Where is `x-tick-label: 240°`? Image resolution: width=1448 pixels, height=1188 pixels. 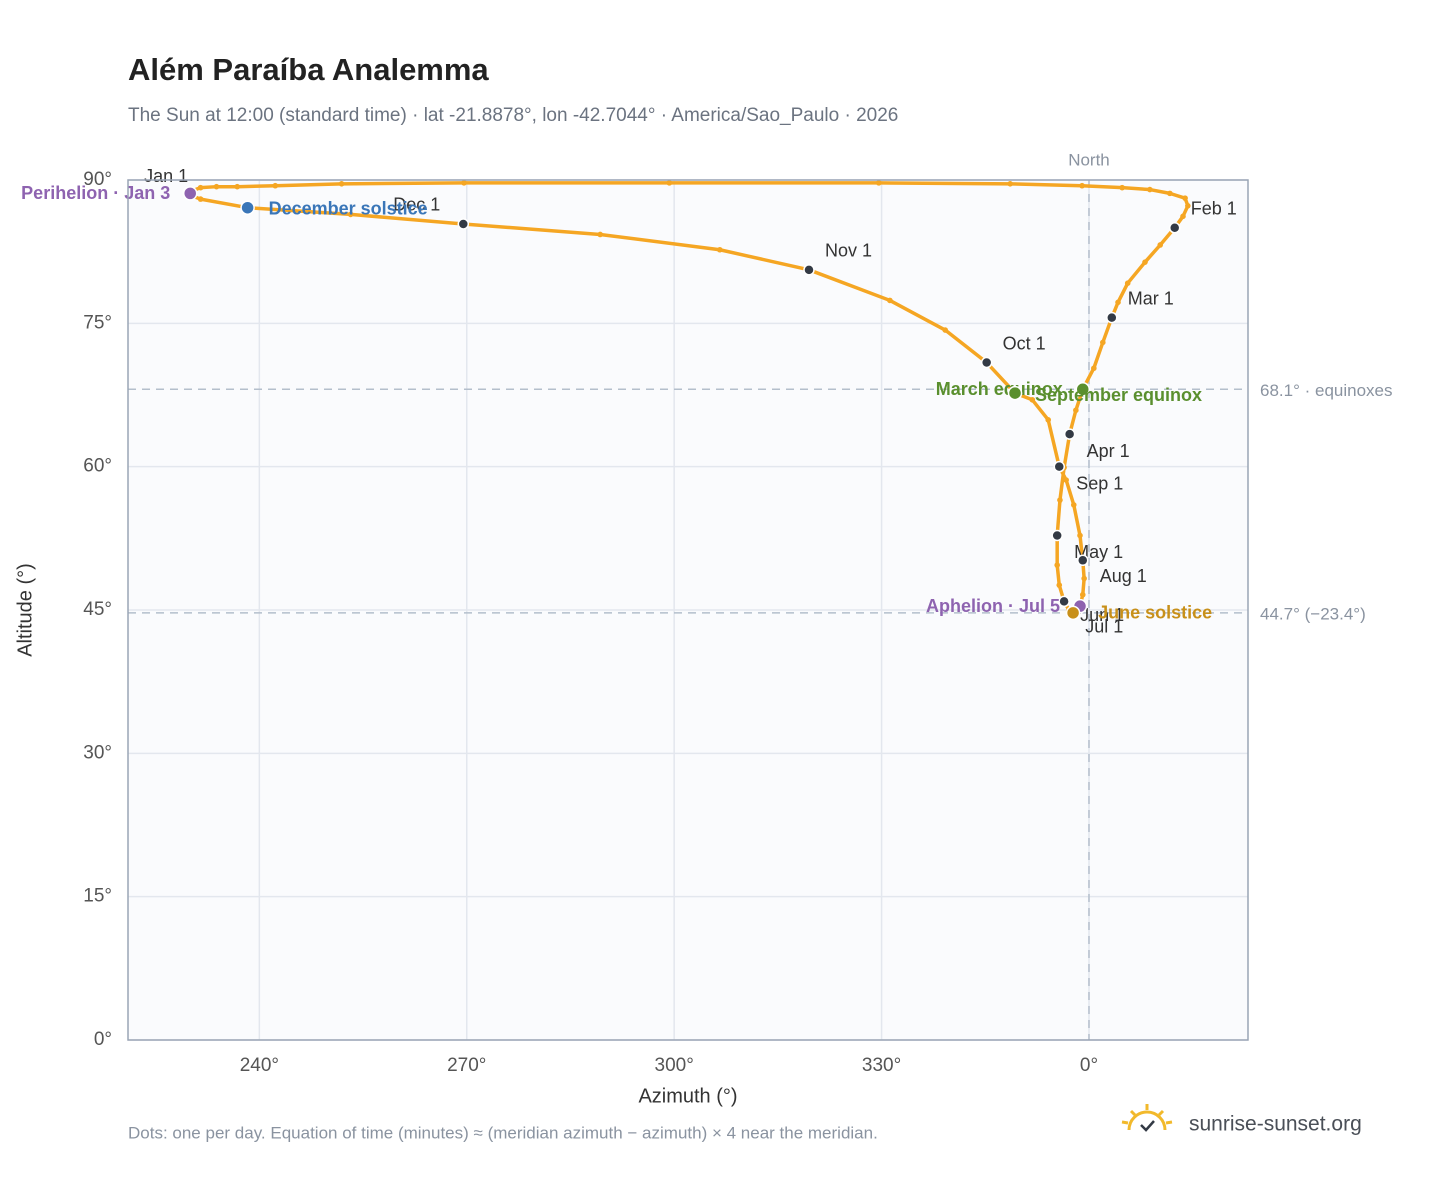 x-tick-label: 240° is located at coordinates (259, 1065).